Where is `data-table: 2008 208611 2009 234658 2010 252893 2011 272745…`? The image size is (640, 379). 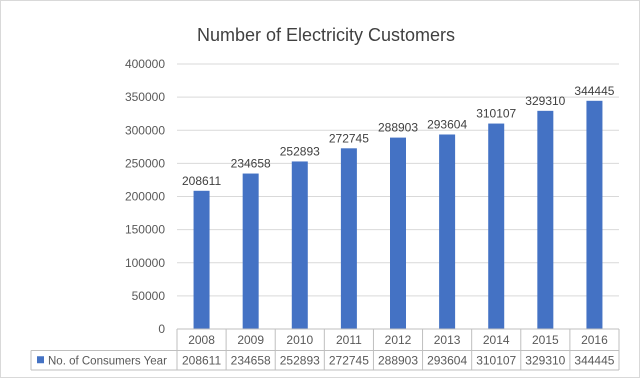 data-table: 2008 208611 2009 234658 2010 252893 2011 272745… is located at coordinates (325, 349).